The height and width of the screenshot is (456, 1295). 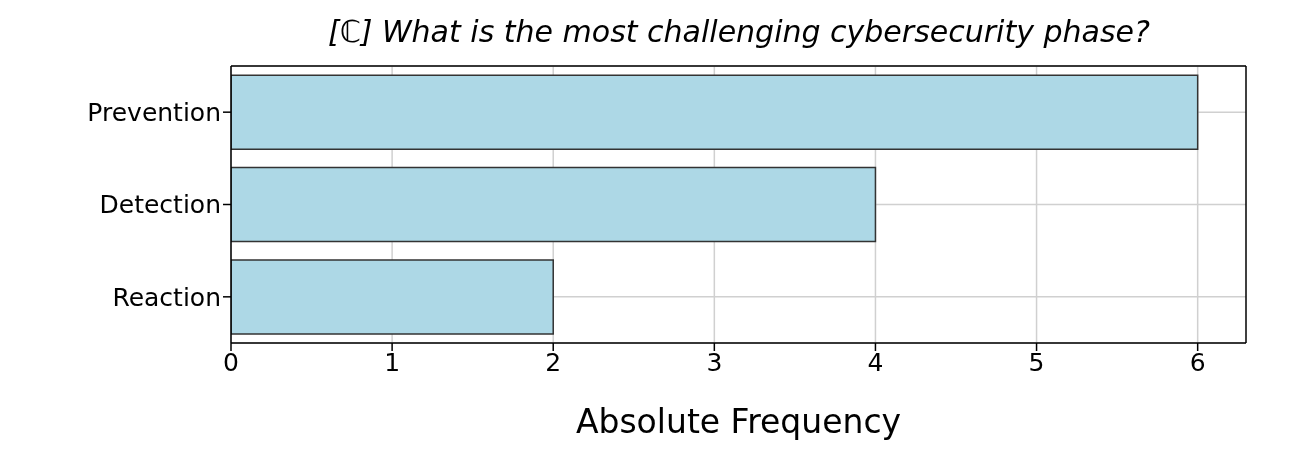 What do you see at coordinates (231, 362) in the screenshot?
I see `x-tick-label: 0` at bounding box center [231, 362].